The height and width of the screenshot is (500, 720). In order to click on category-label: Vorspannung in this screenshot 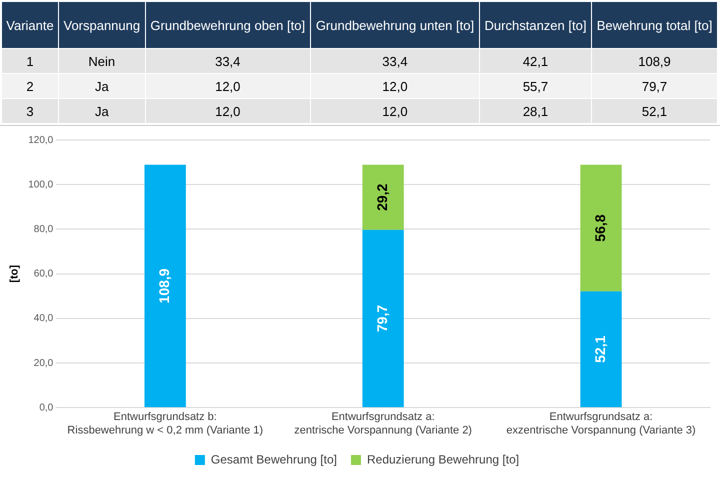, I will do `click(102, 25)`.